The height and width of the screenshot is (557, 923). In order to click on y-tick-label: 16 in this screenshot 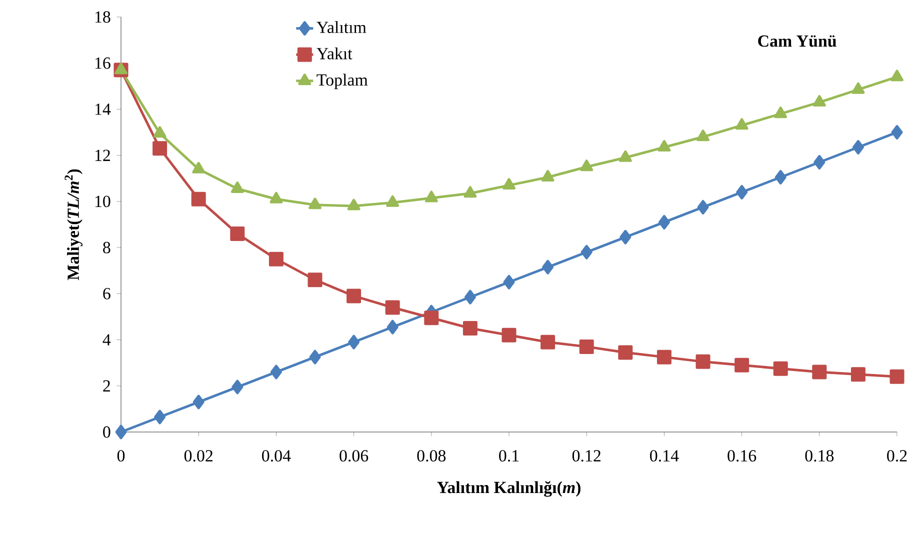, I will do `click(102, 63)`.